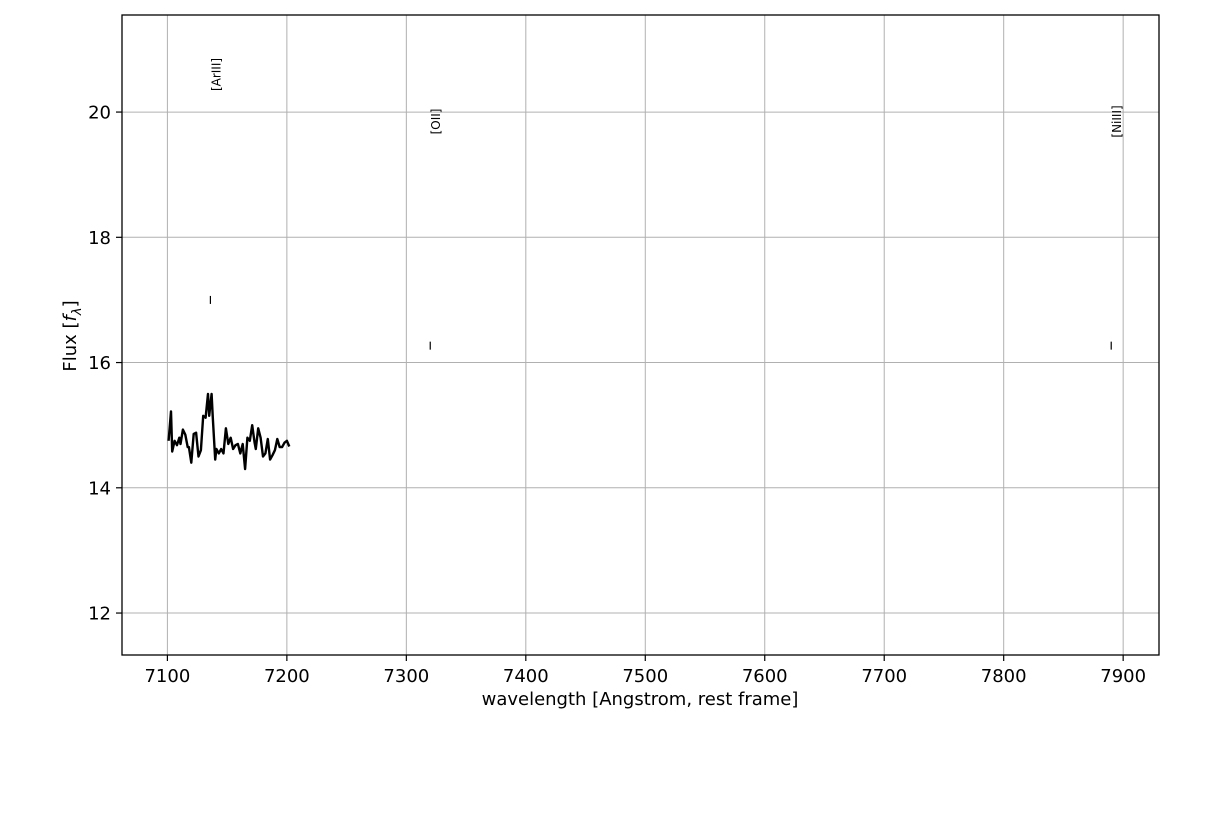 The width and height of the screenshot is (1220, 819). I want to click on spectrum-series, so click(229, 431).